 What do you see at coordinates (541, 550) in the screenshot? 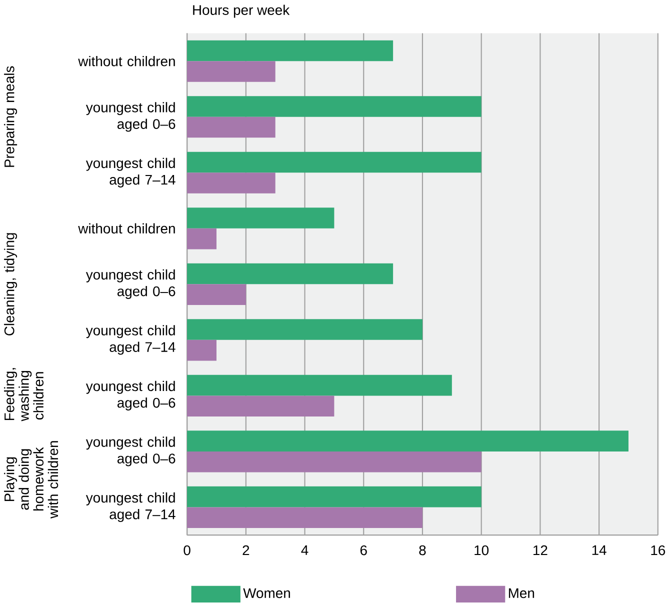
I see `x-tick-label: 12` at bounding box center [541, 550].